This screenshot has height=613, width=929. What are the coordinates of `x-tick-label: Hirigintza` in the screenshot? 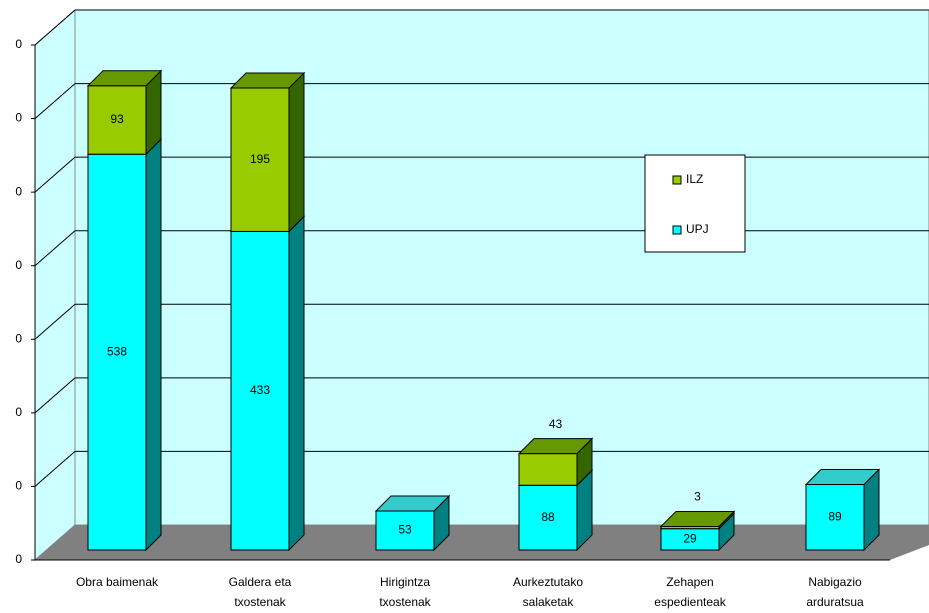 It's located at (405, 582).